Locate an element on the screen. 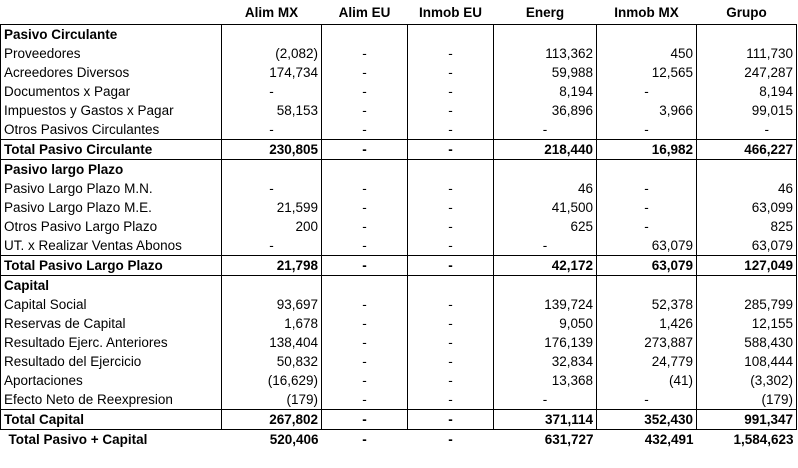 The image size is (798, 468). alim-mx-cell: 1,678 is located at coordinates (271, 323).